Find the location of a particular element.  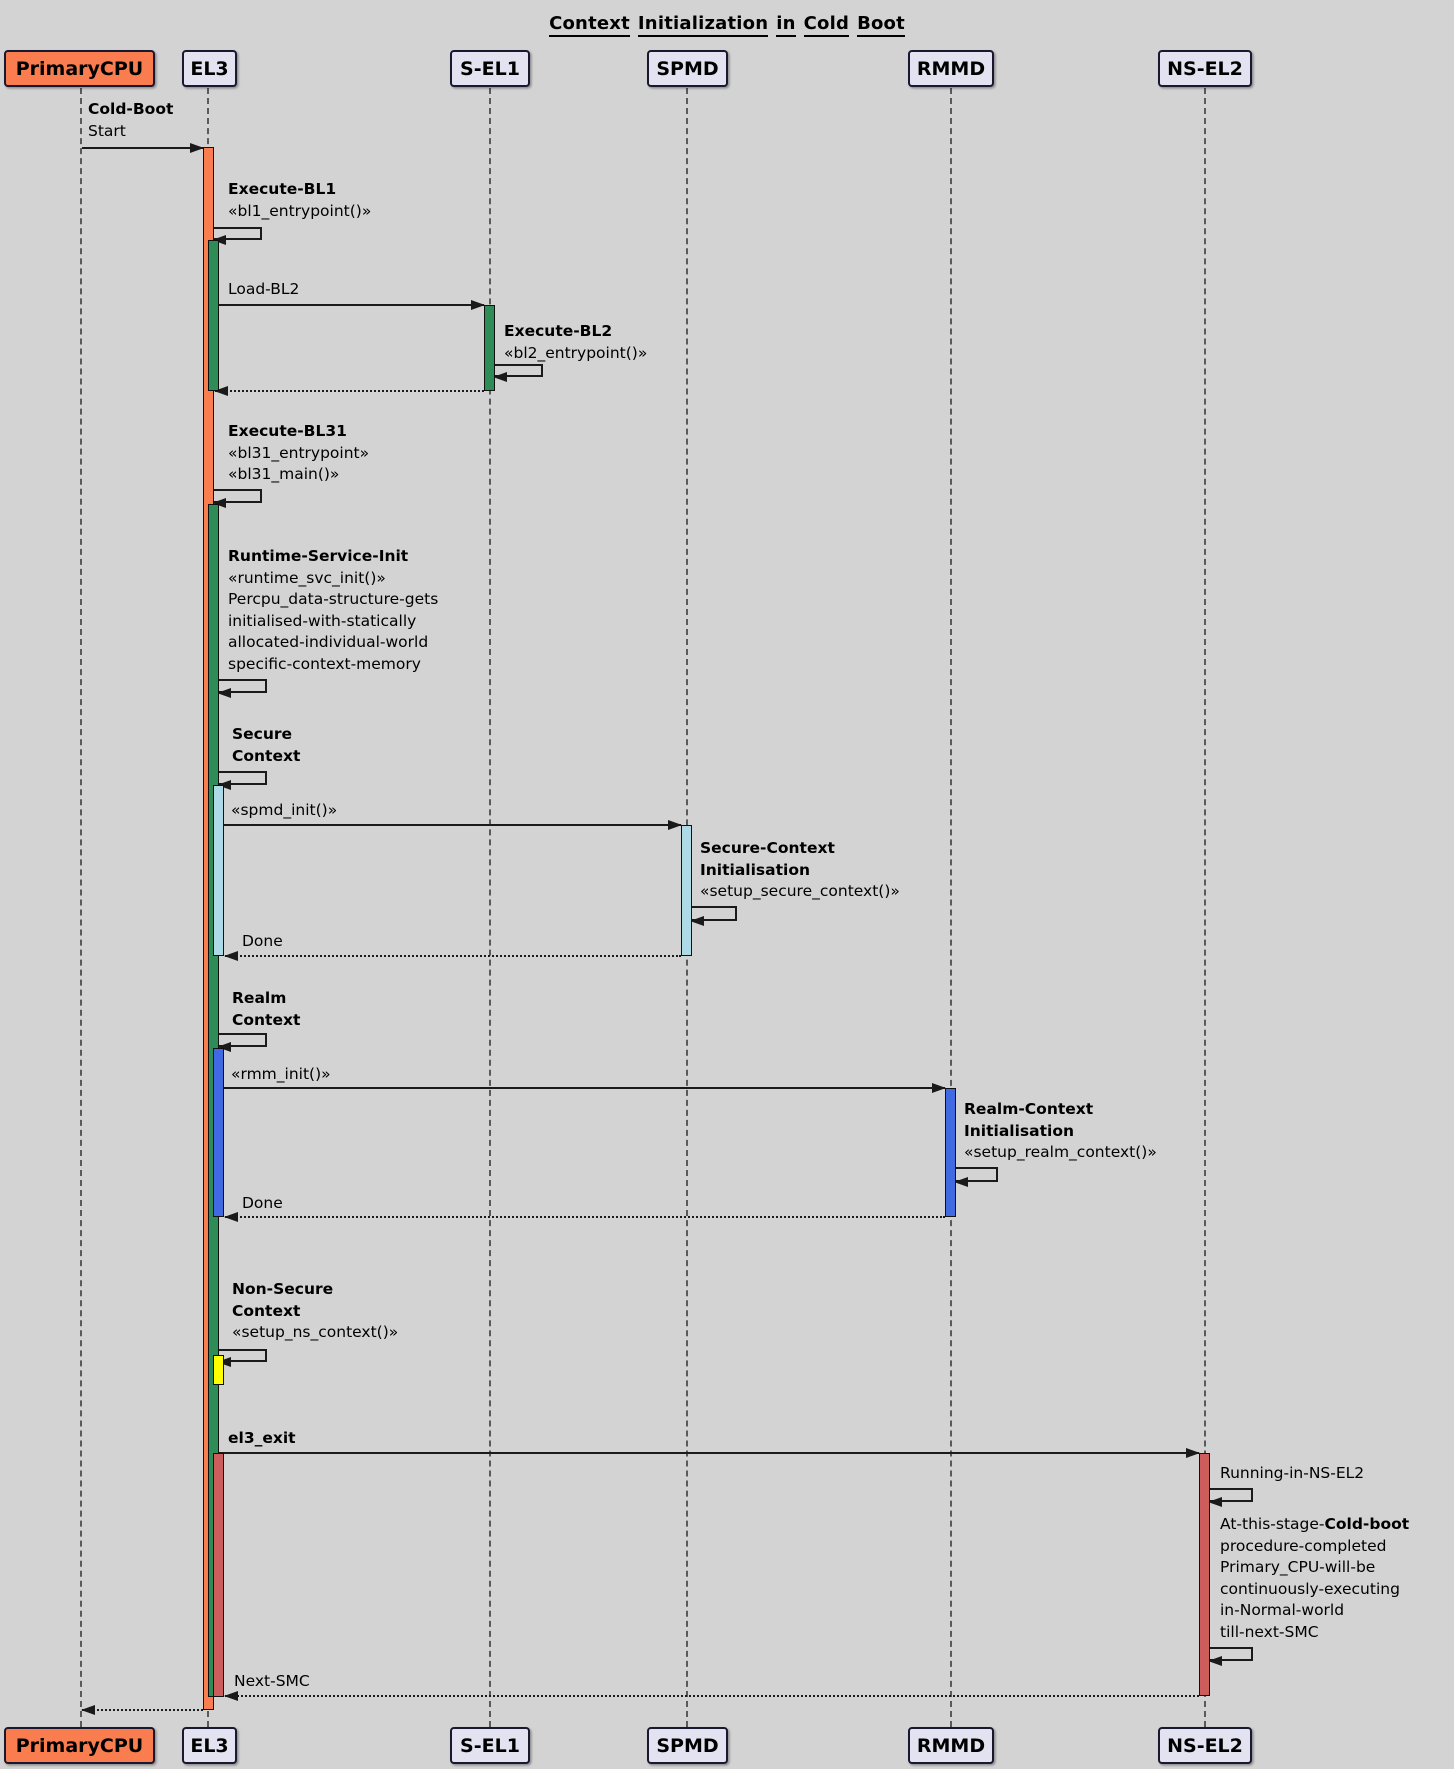

label-line: Secure is located at coordinates (262, 734).